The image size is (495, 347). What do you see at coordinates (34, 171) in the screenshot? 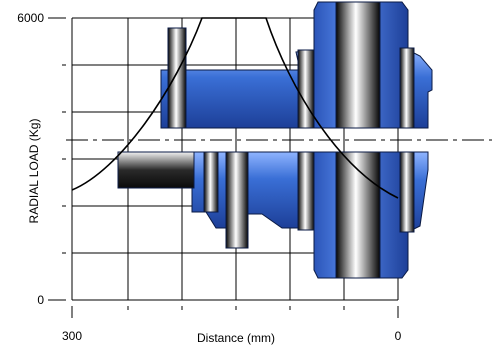
I see `y-axis-label: RADIAL LOAD (Kg)` at bounding box center [34, 171].